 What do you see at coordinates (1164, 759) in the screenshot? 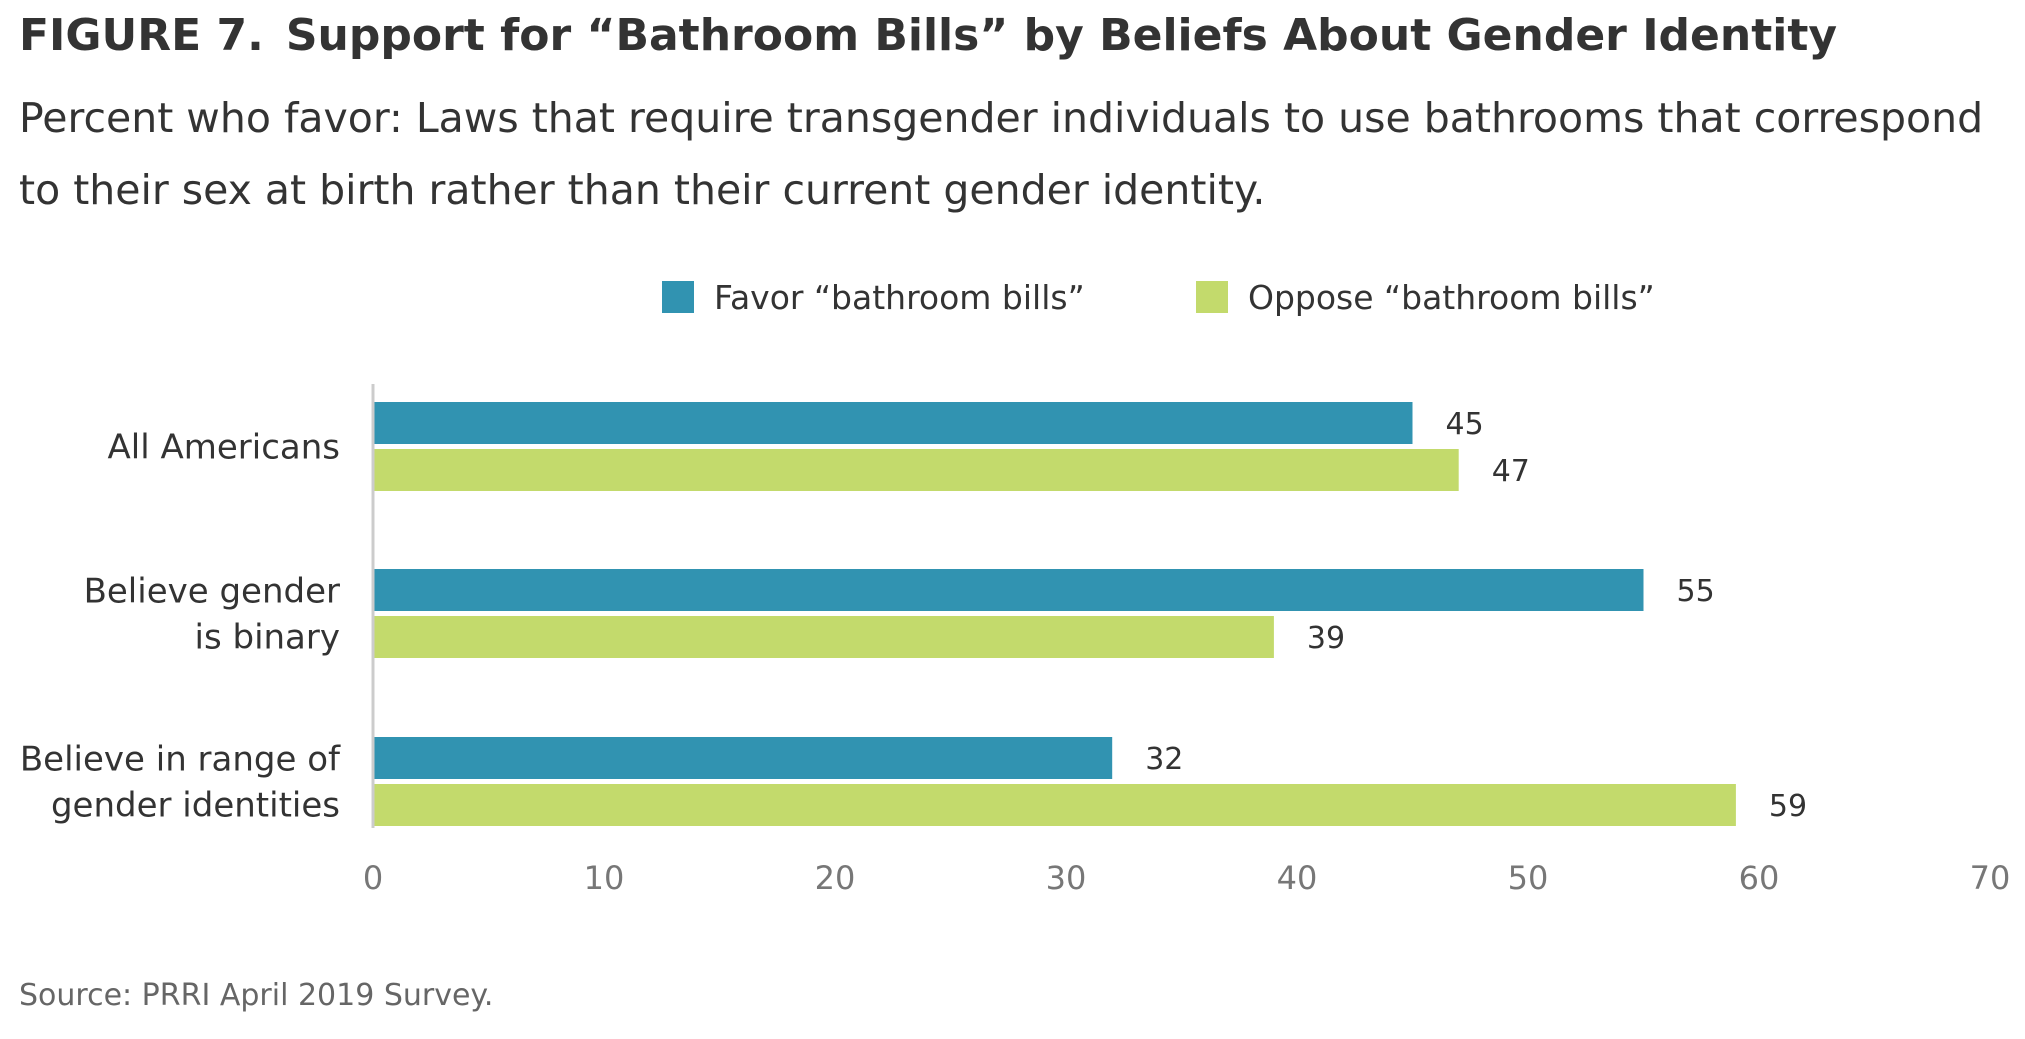
I see `data-label-favor-2: 32` at bounding box center [1164, 759].